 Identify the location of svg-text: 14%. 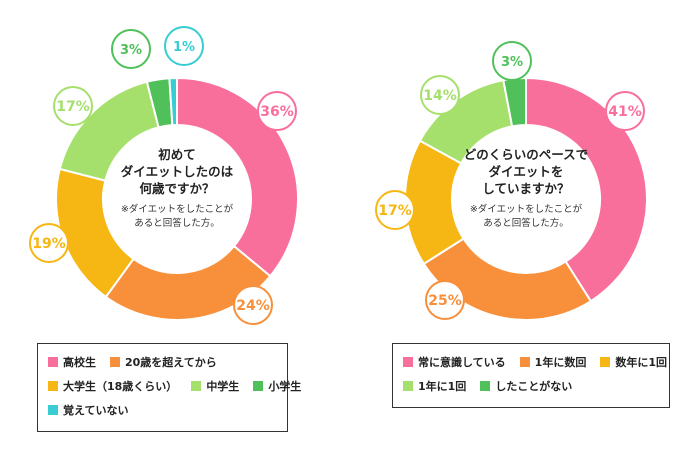
(440, 96).